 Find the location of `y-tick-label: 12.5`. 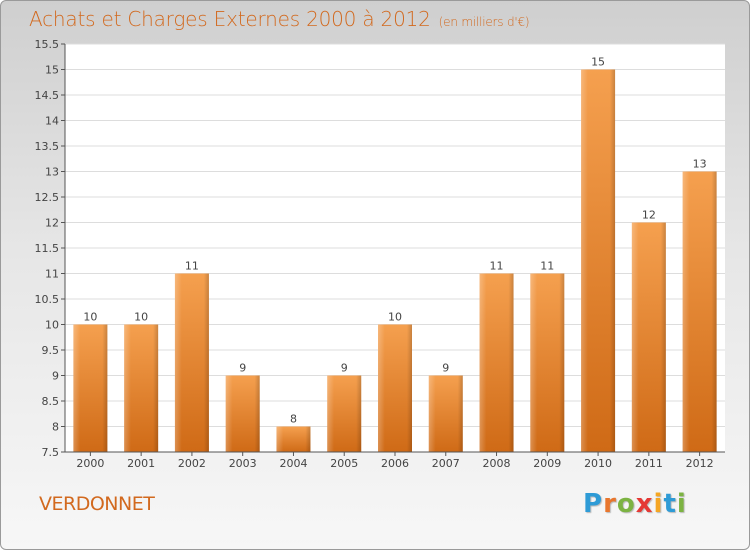

y-tick-label: 12.5 is located at coordinates (47, 197).